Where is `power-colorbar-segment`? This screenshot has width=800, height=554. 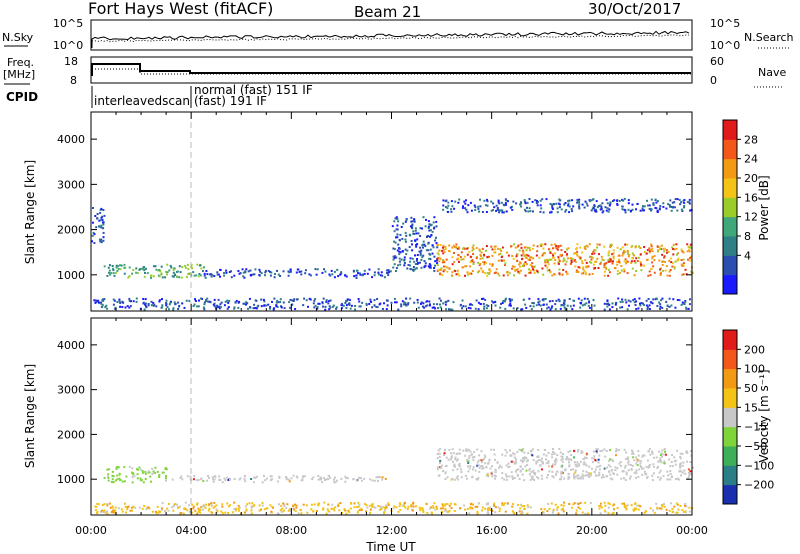
power-colorbar-segment is located at coordinates (730, 130).